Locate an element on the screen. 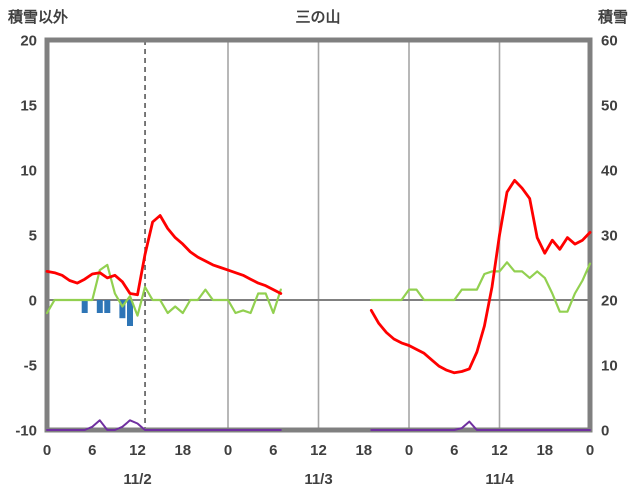 The image size is (636, 501). left-axis-tick-label: 20 is located at coordinates (28, 41).